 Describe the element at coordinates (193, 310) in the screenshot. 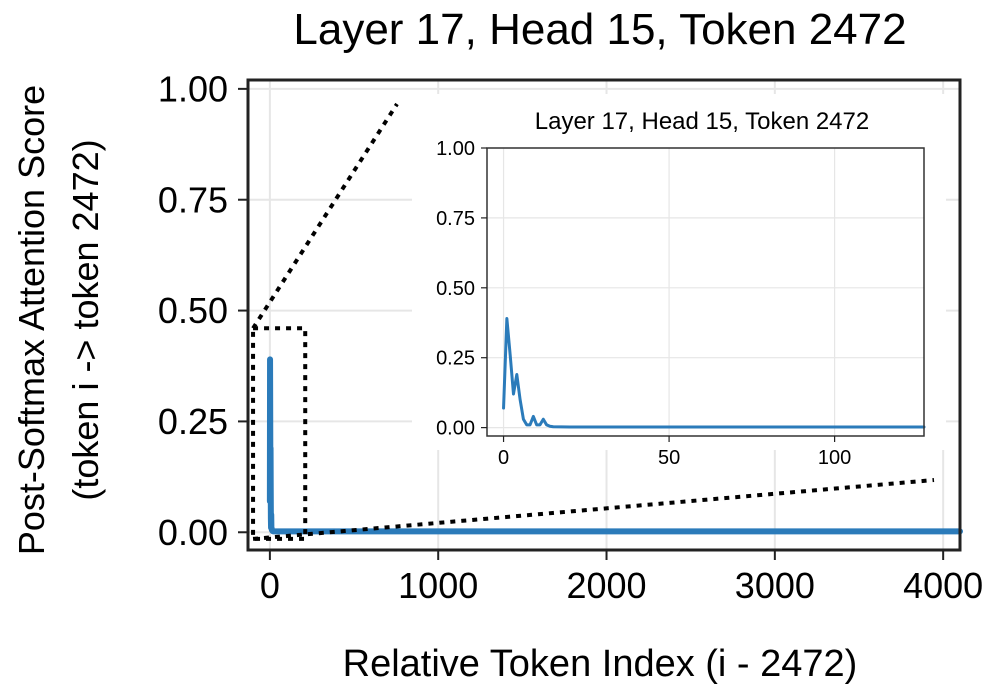

I see `main-y-tick-label: 0.50` at that location.